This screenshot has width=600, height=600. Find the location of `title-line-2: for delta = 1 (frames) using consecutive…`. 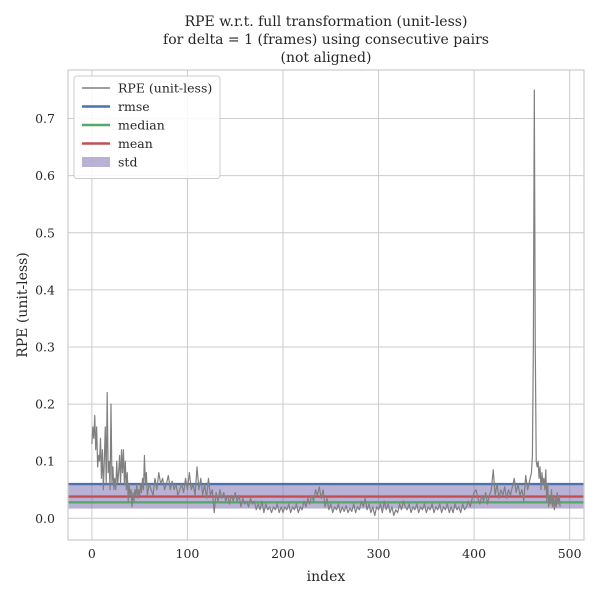

title-line-2: for delta = 1 (frames) using consecutive… is located at coordinates (326, 40).